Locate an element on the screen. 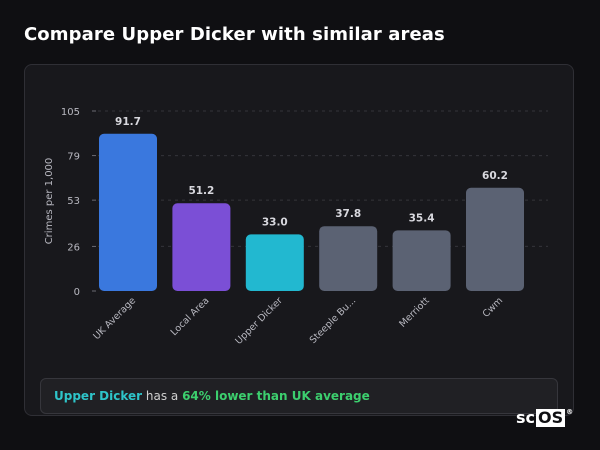 The image size is (600, 450). bar-value-label: 35.4 is located at coordinates (422, 218).